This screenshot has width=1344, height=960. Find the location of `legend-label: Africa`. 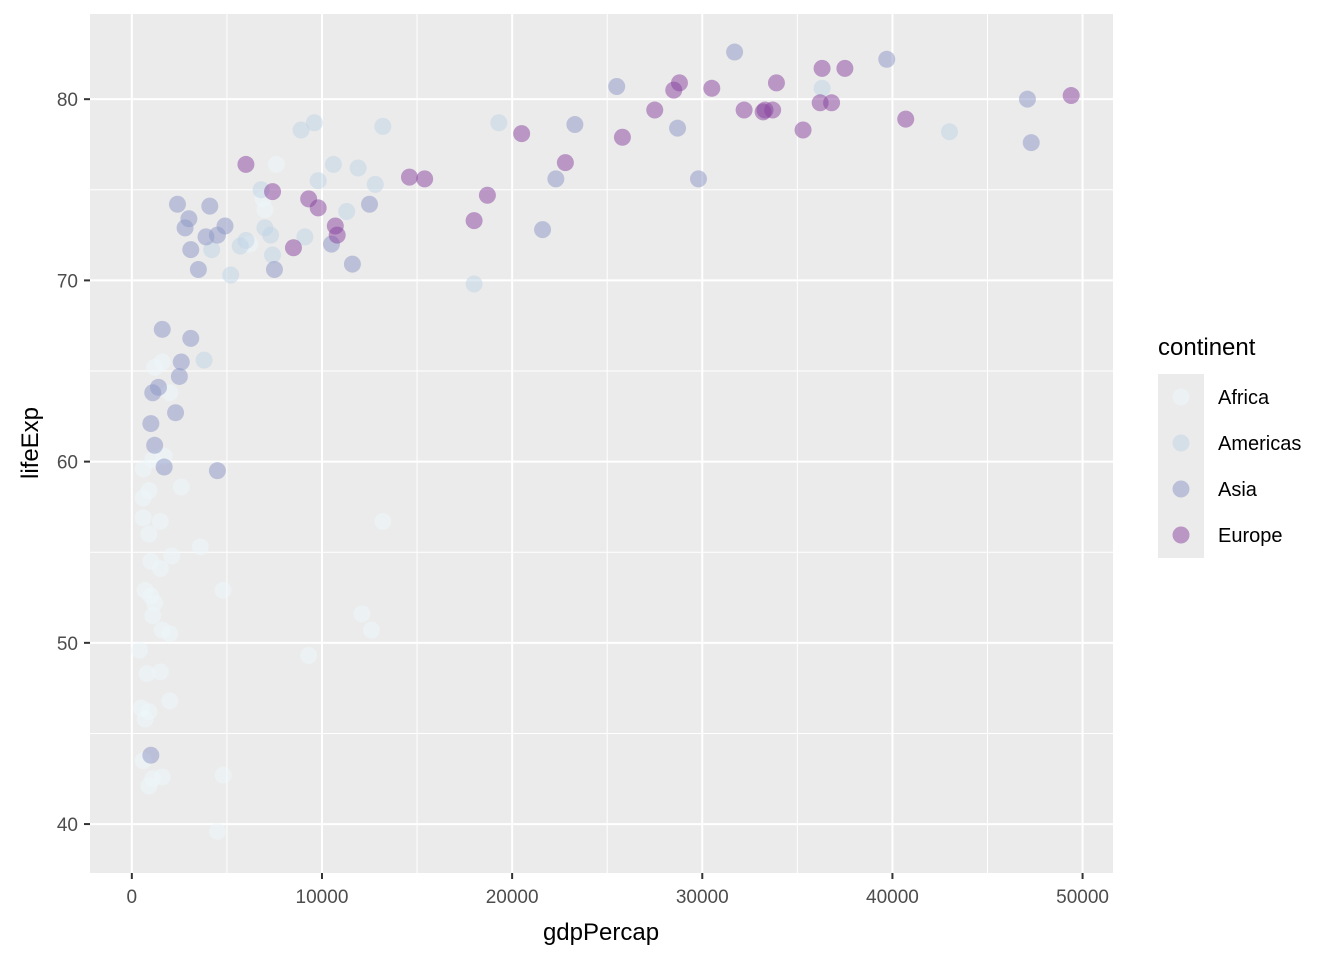

legend-label: Africa is located at coordinates (1244, 398).